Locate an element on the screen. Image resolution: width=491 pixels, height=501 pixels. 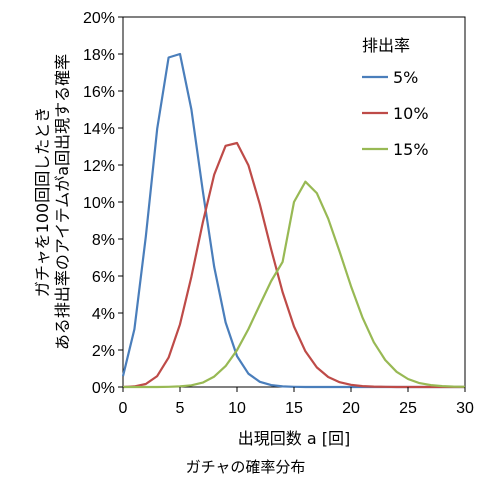
y-tick-label: 10% is located at coordinates (99, 203).